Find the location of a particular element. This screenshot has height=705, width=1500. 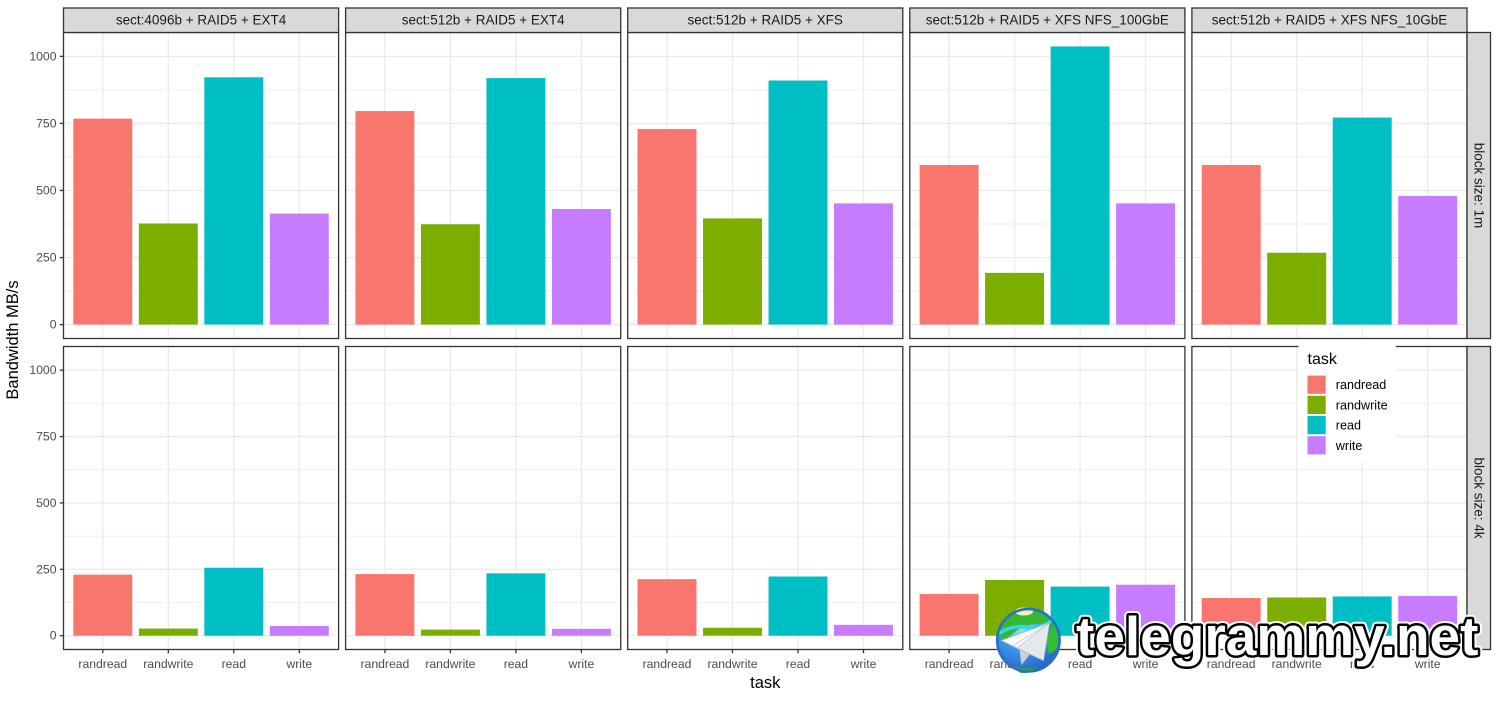

svg-text: block size: 1m is located at coordinates (1478, 186).